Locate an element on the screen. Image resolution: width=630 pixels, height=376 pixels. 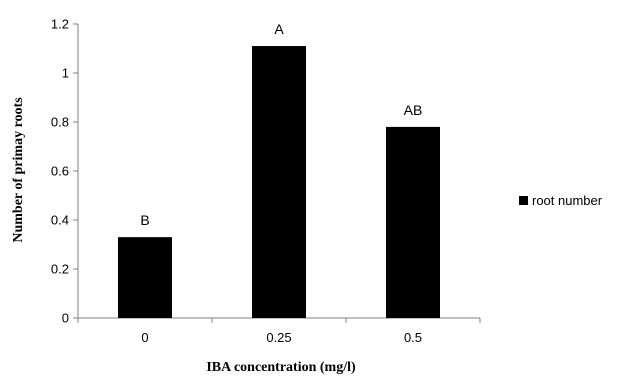
significance-letter: A is located at coordinates (279, 29).